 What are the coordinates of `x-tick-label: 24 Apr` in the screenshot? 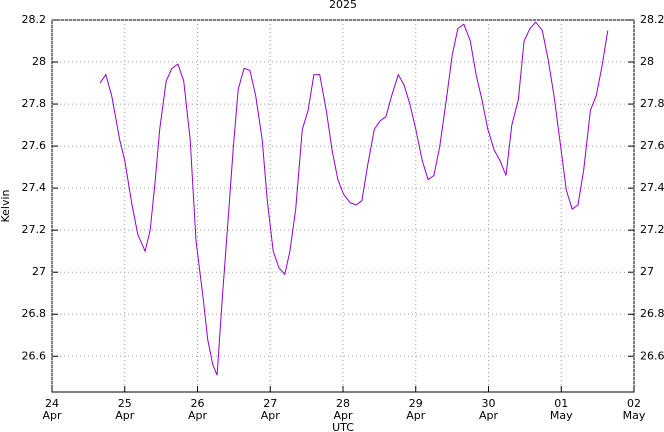 It's located at (52, 409).